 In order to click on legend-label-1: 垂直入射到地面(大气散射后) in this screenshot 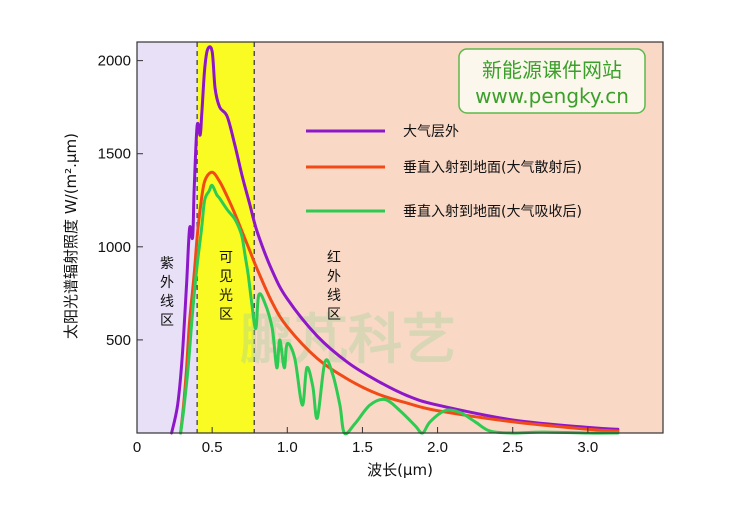, I will do `click(492, 167)`.